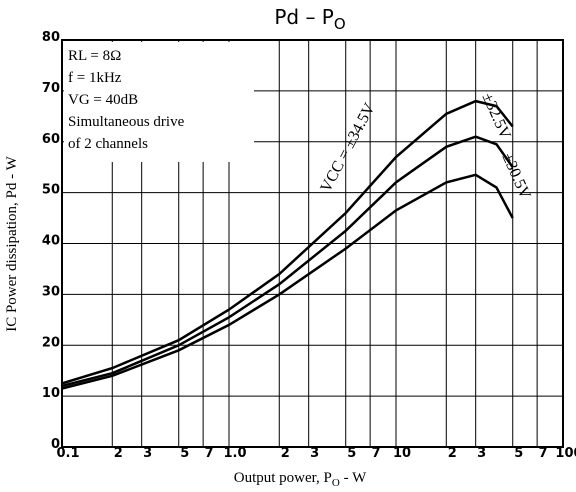  What do you see at coordinates (51, 88) in the screenshot?
I see `y-tick-label: 70` at bounding box center [51, 88].